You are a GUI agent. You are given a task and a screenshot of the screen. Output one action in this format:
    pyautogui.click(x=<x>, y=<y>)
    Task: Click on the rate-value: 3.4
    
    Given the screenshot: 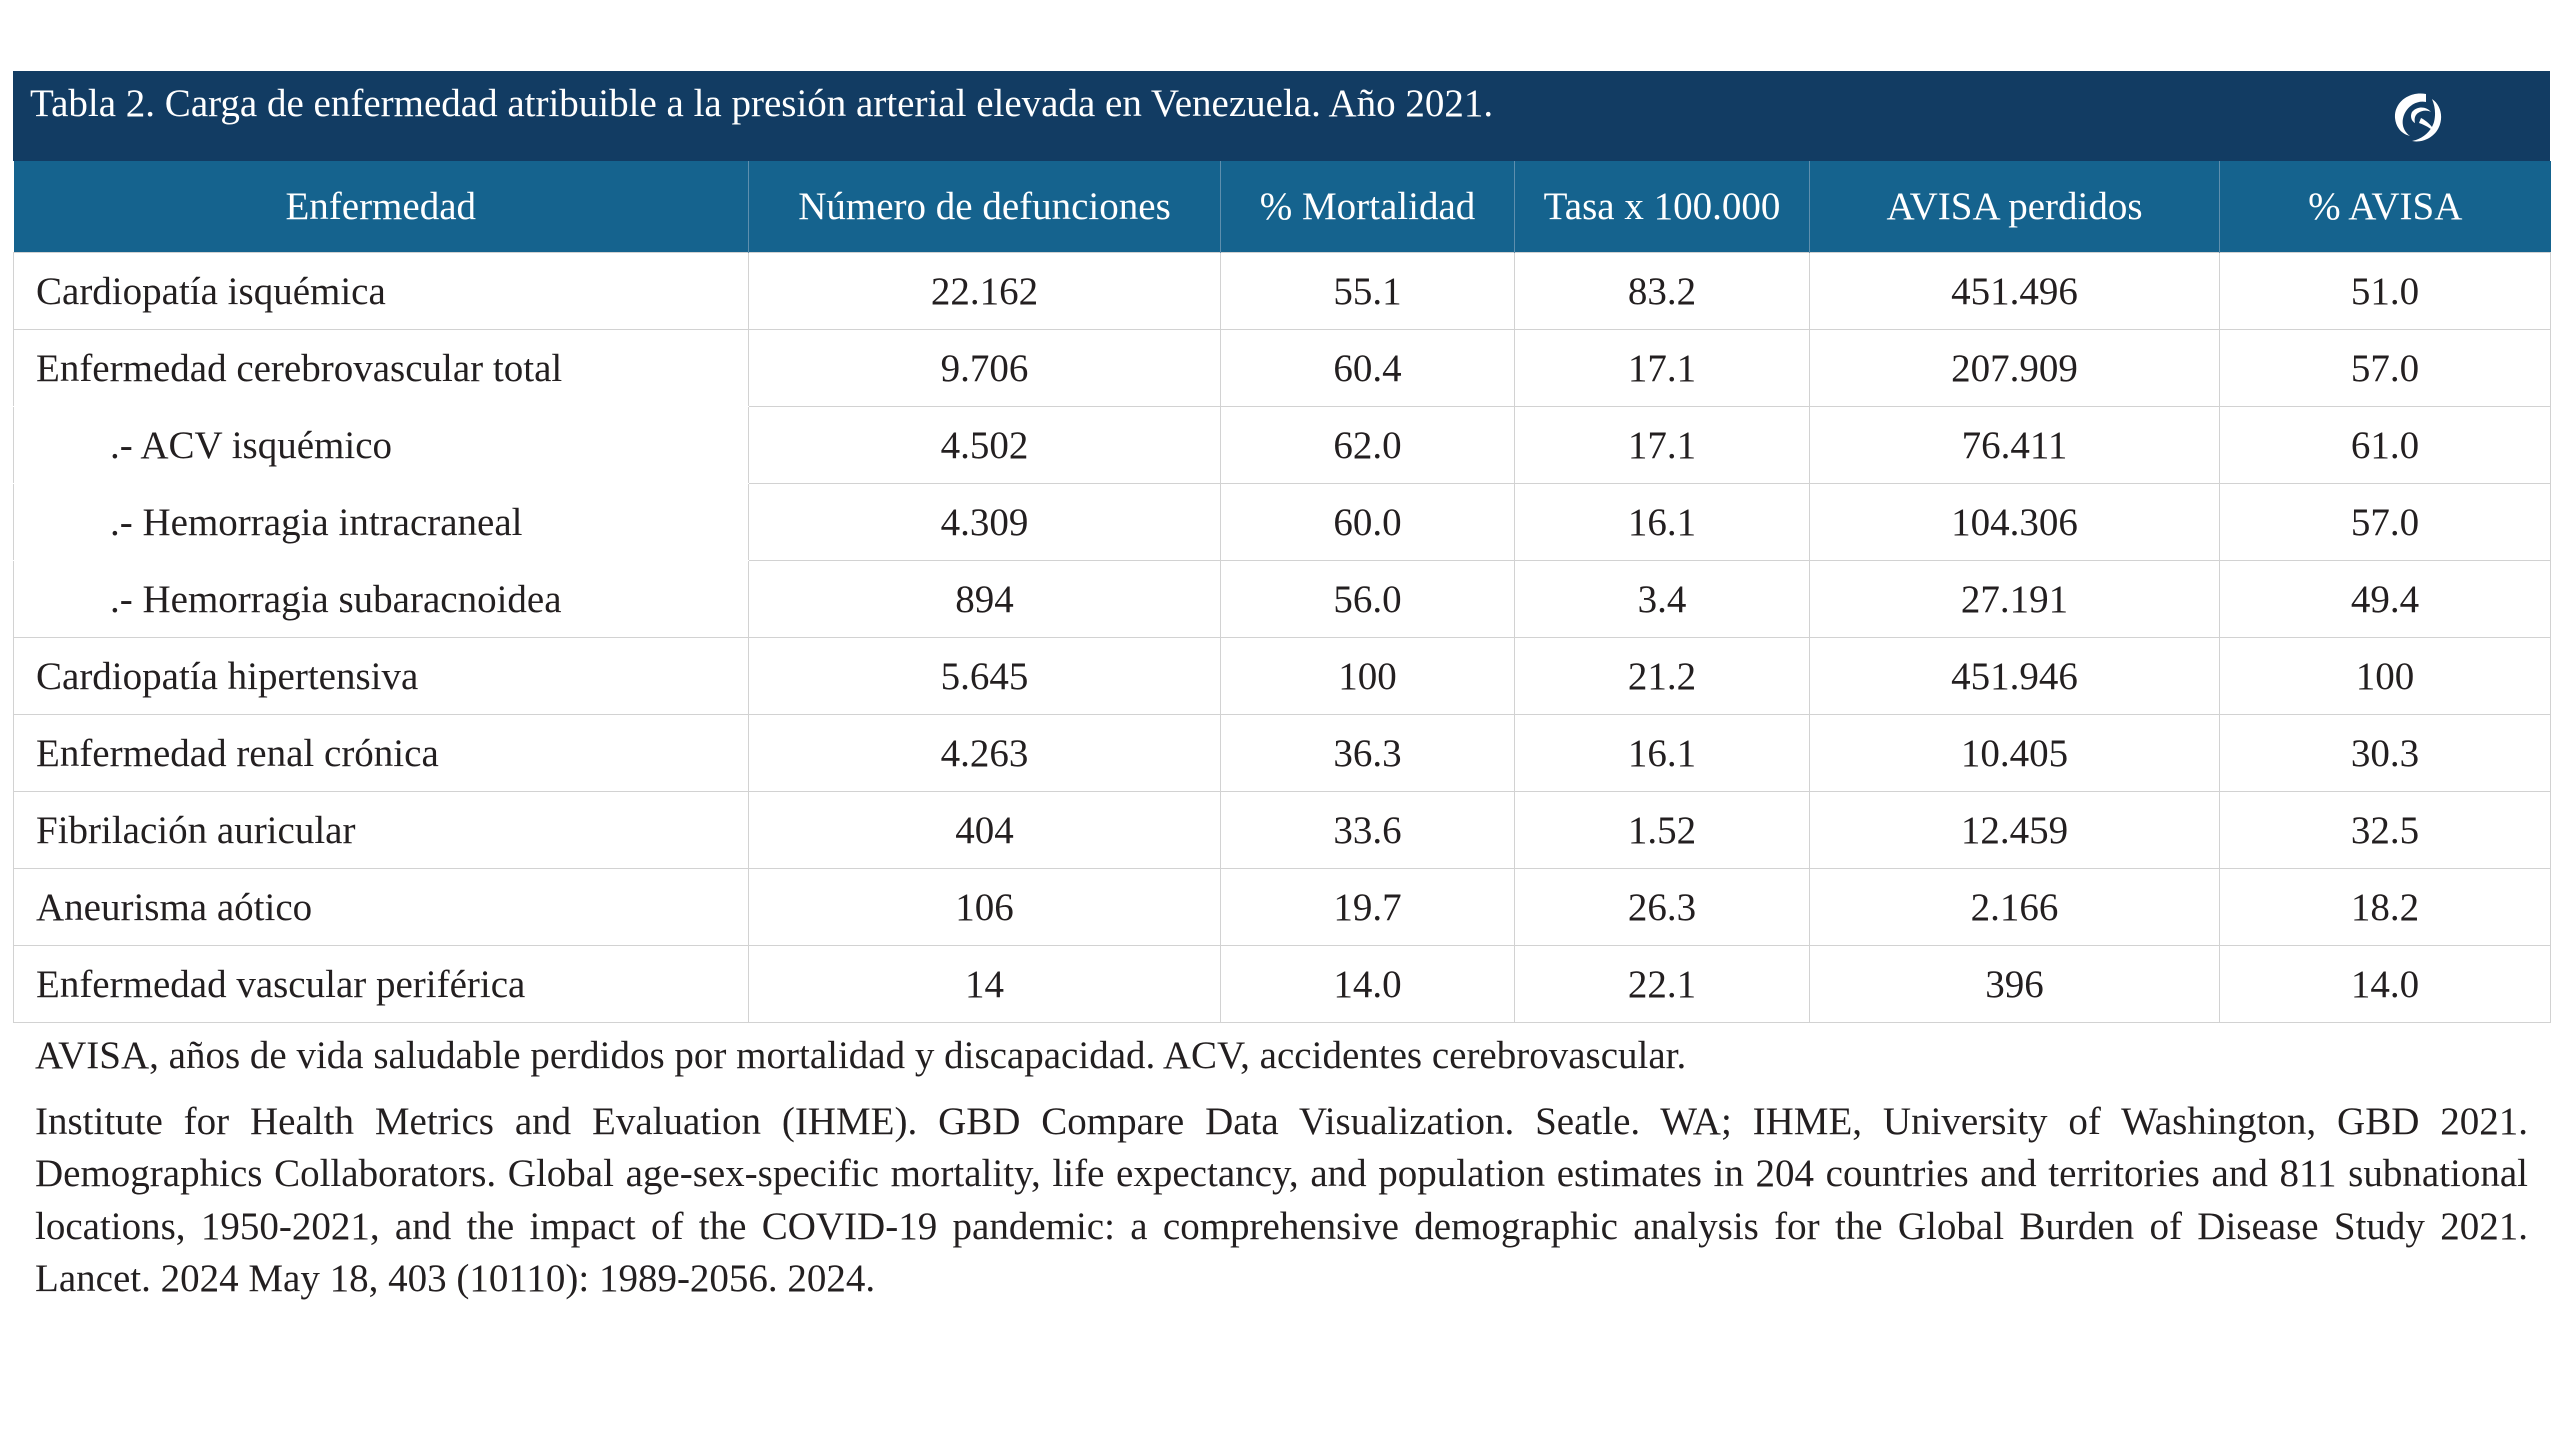 What is the action you would take?
    pyautogui.click(x=1662, y=599)
    